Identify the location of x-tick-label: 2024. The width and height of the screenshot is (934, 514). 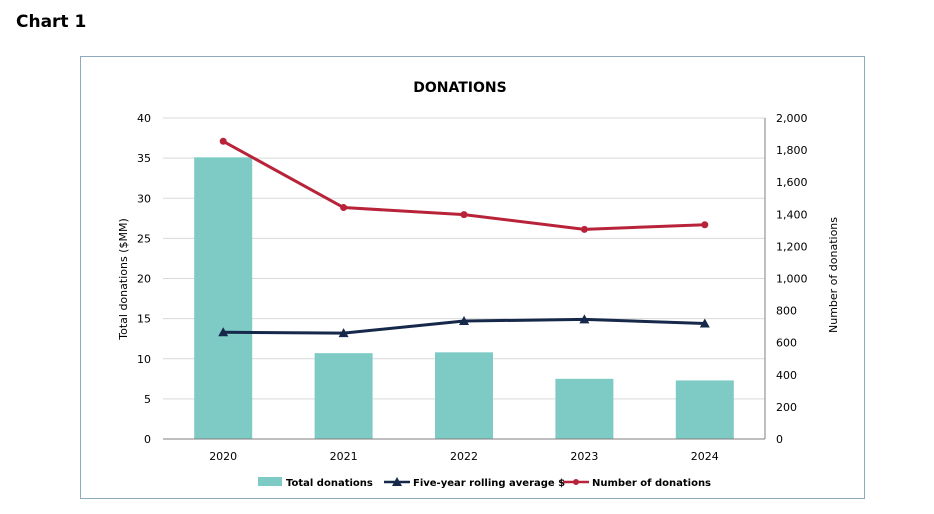
(705, 456).